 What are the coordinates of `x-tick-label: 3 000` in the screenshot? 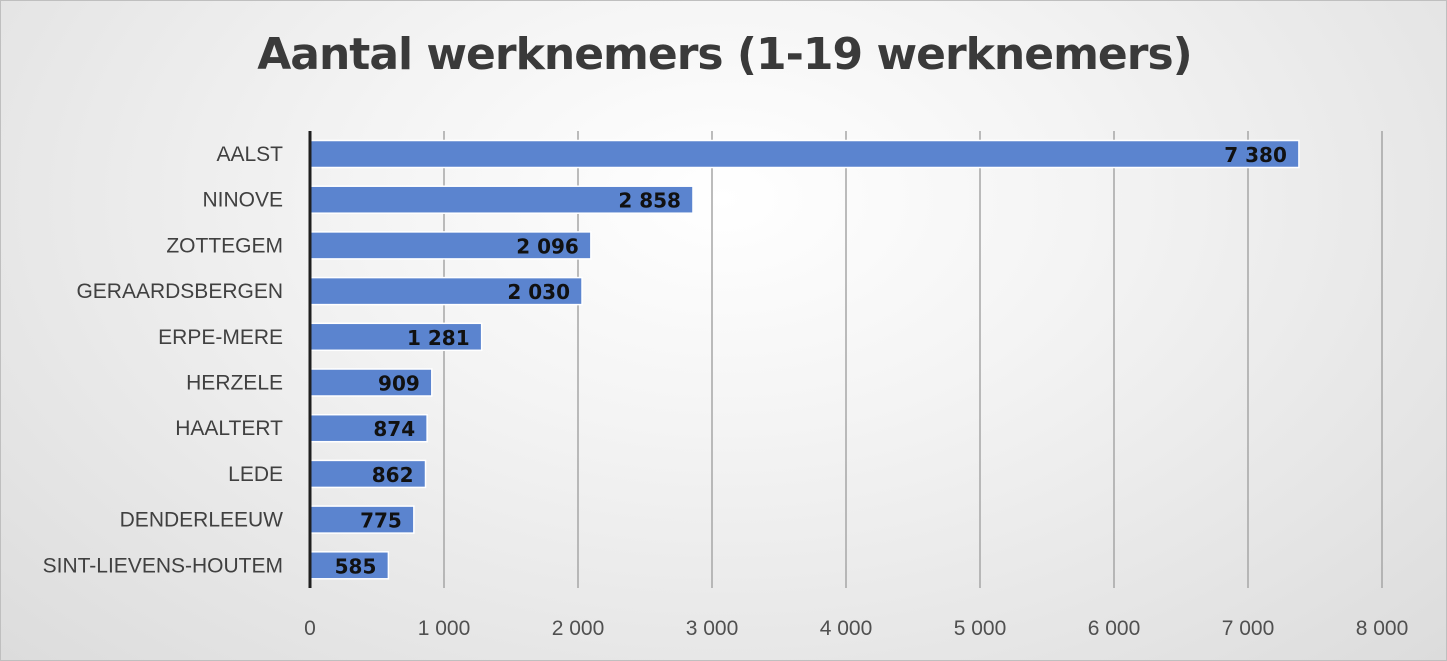 It's located at (712, 628).